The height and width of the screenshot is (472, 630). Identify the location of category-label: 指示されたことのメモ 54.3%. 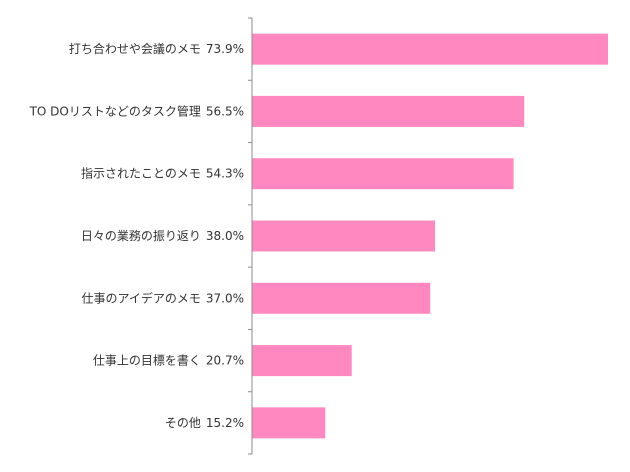
(162, 173).